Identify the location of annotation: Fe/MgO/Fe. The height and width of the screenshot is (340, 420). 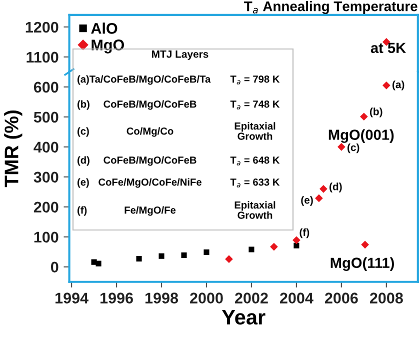
(150, 211).